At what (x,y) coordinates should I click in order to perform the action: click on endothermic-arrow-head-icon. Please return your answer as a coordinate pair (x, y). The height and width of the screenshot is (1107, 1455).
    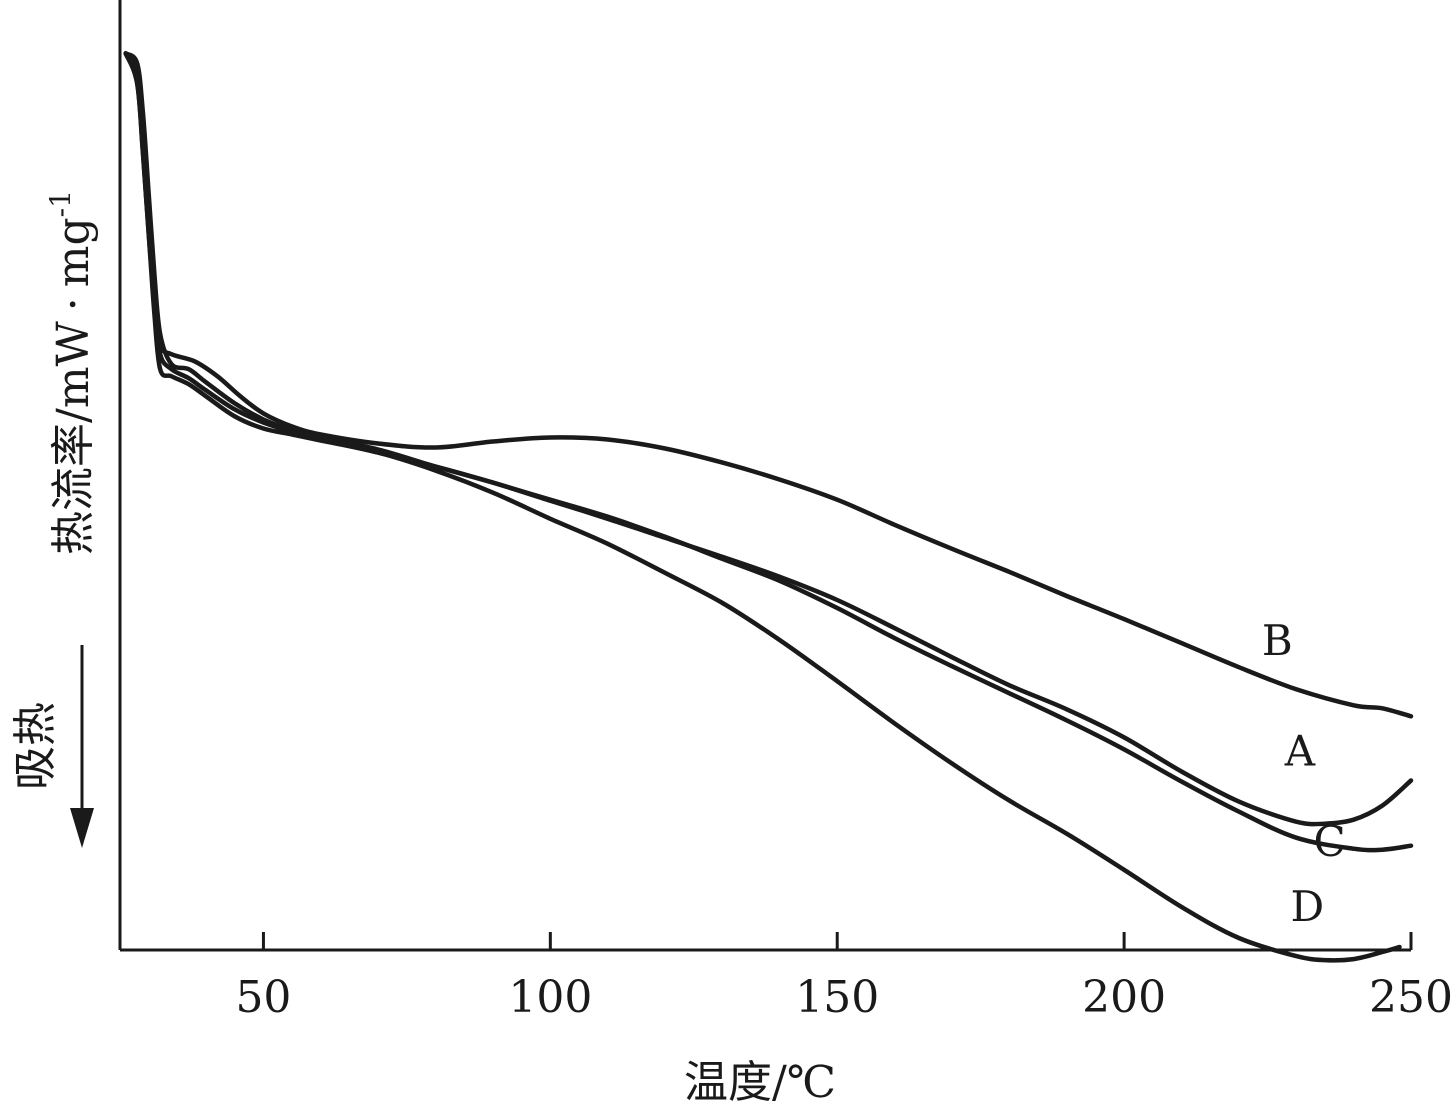
    Looking at the image, I should click on (82, 828).